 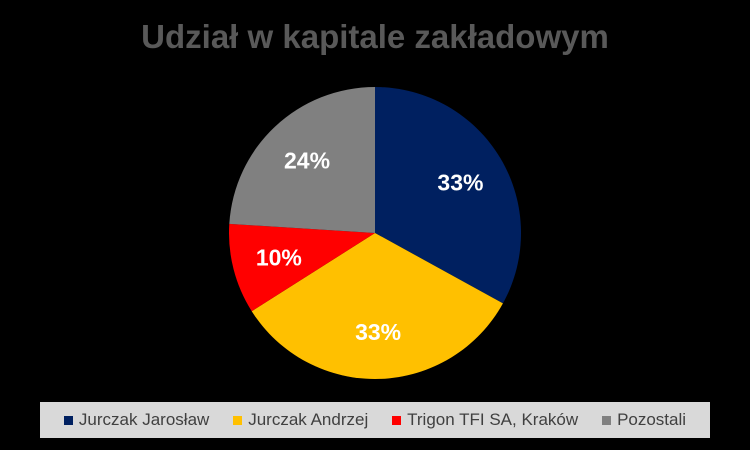 What do you see at coordinates (308, 420) in the screenshot?
I see `legend-label: Jurczak Andrzej` at bounding box center [308, 420].